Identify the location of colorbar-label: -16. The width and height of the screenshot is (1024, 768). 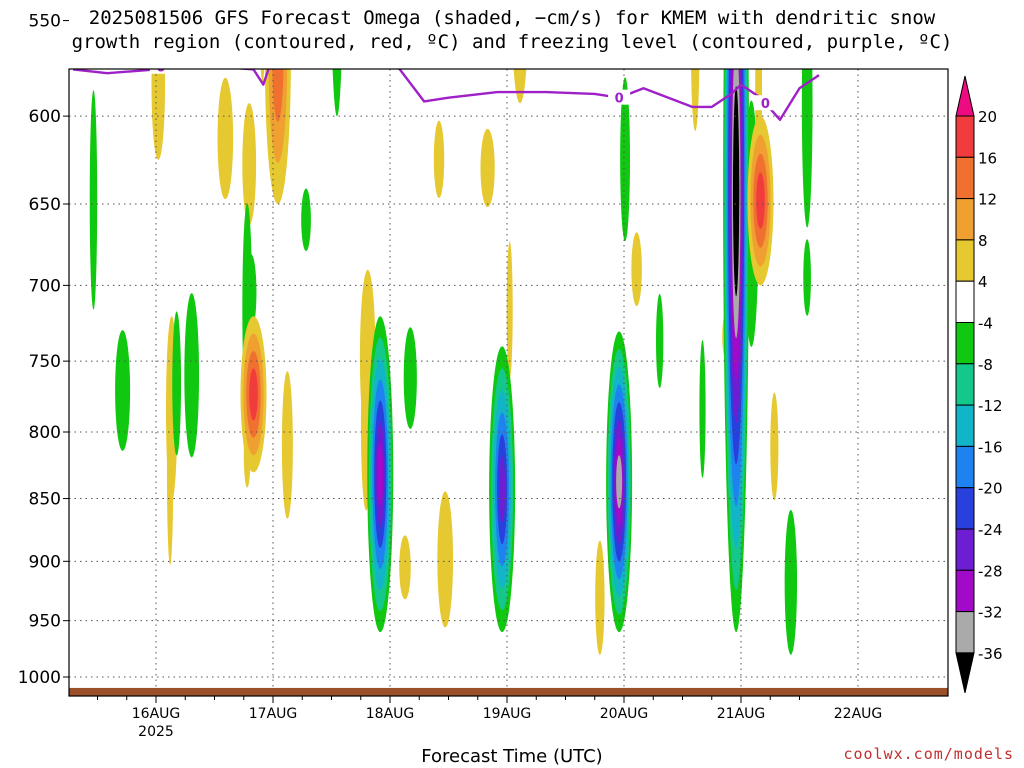
(990, 447).